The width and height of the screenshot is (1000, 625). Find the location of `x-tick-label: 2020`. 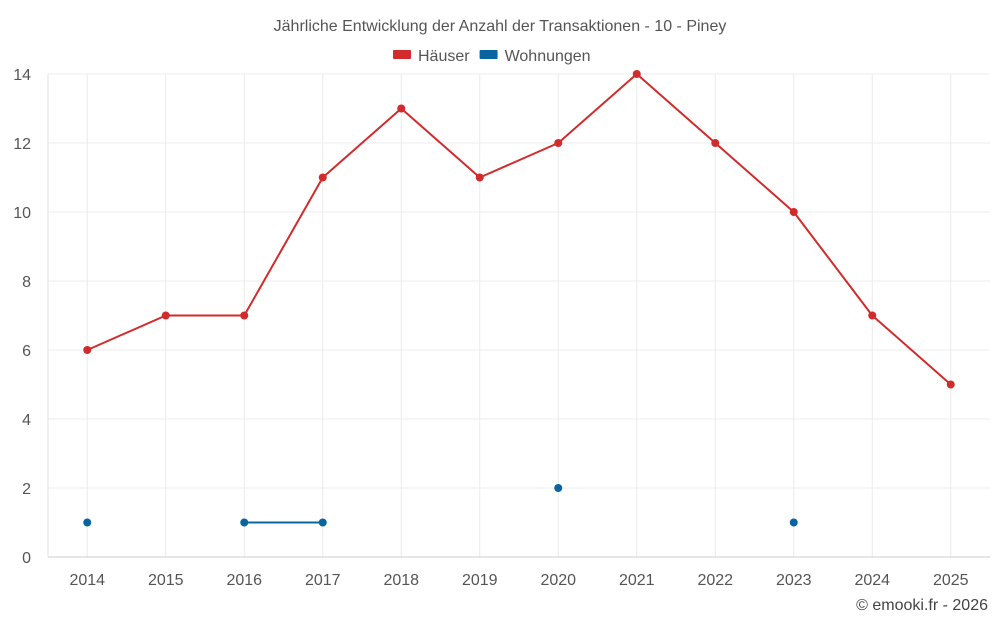

x-tick-label: 2020 is located at coordinates (558, 580).